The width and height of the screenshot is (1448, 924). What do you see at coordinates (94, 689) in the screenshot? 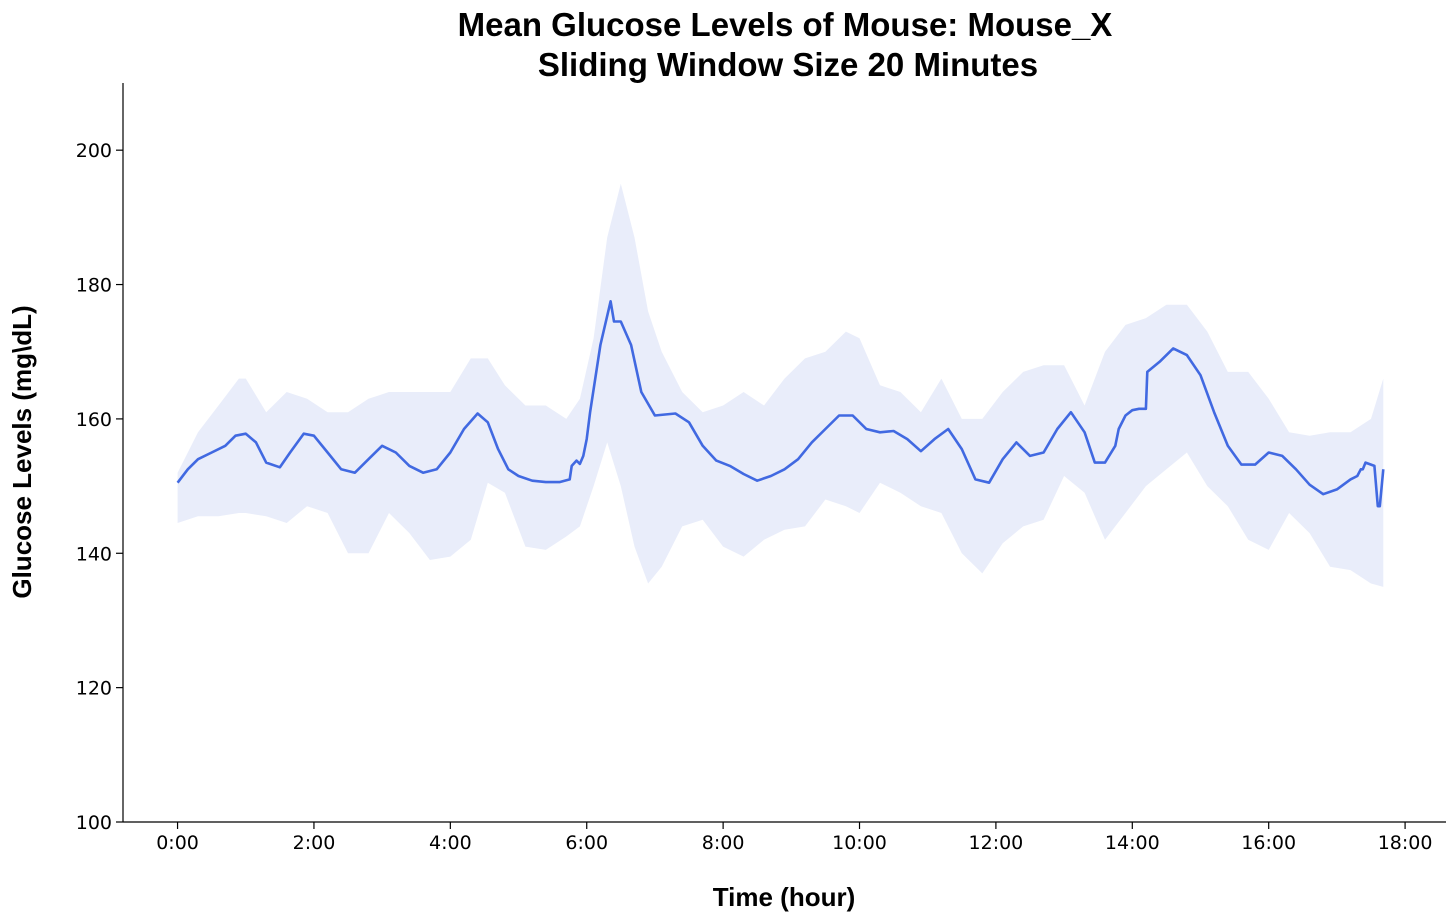
I see `y-tick-label: 120` at bounding box center [94, 689].